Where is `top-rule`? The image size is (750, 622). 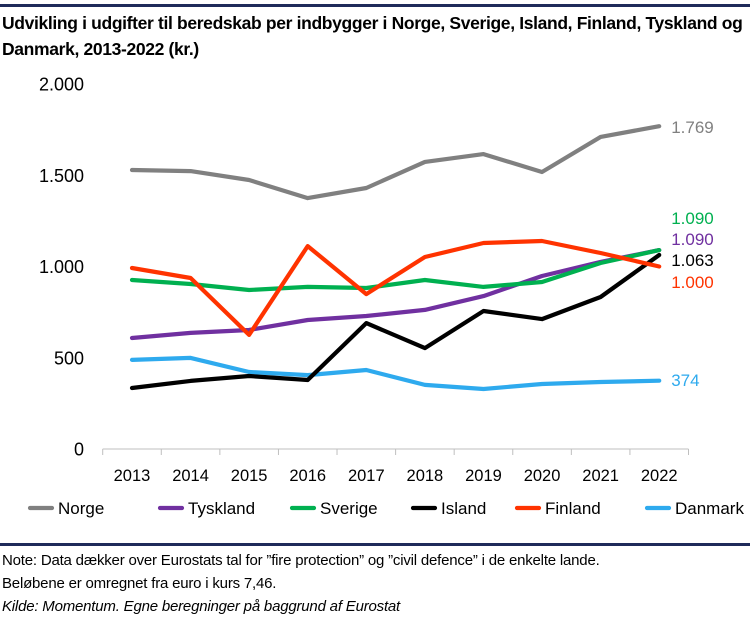
top-rule is located at coordinates (375, 5).